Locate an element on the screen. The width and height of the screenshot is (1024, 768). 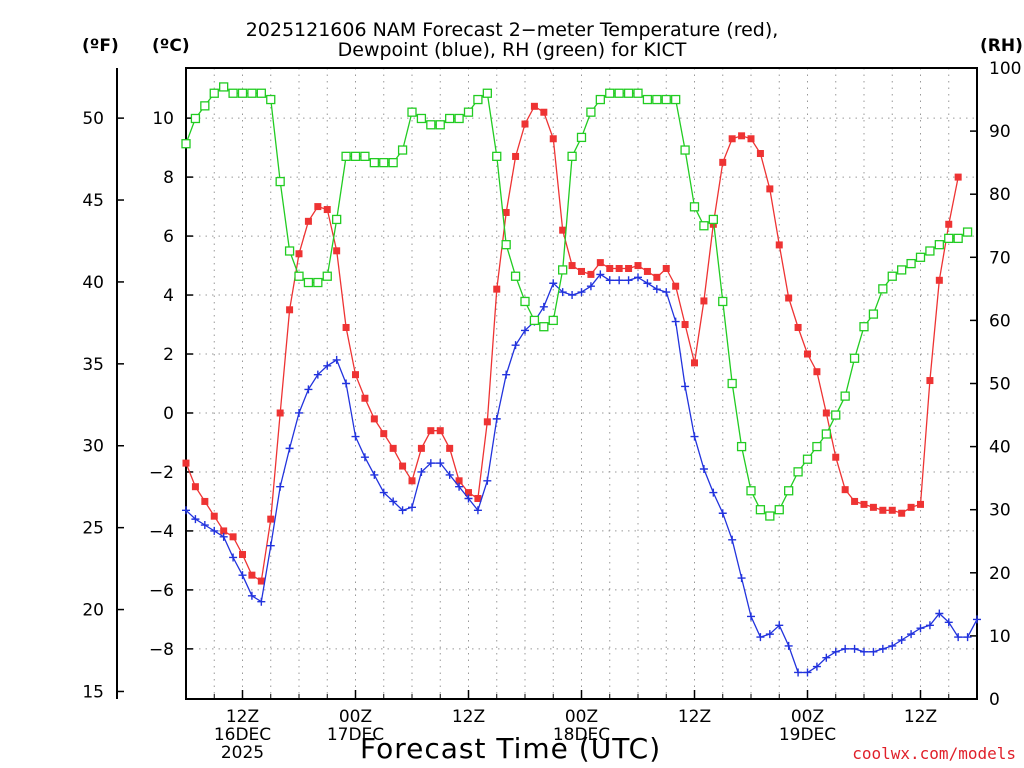
fahrenheit-tick-label: 40 is located at coordinates (93, 283).